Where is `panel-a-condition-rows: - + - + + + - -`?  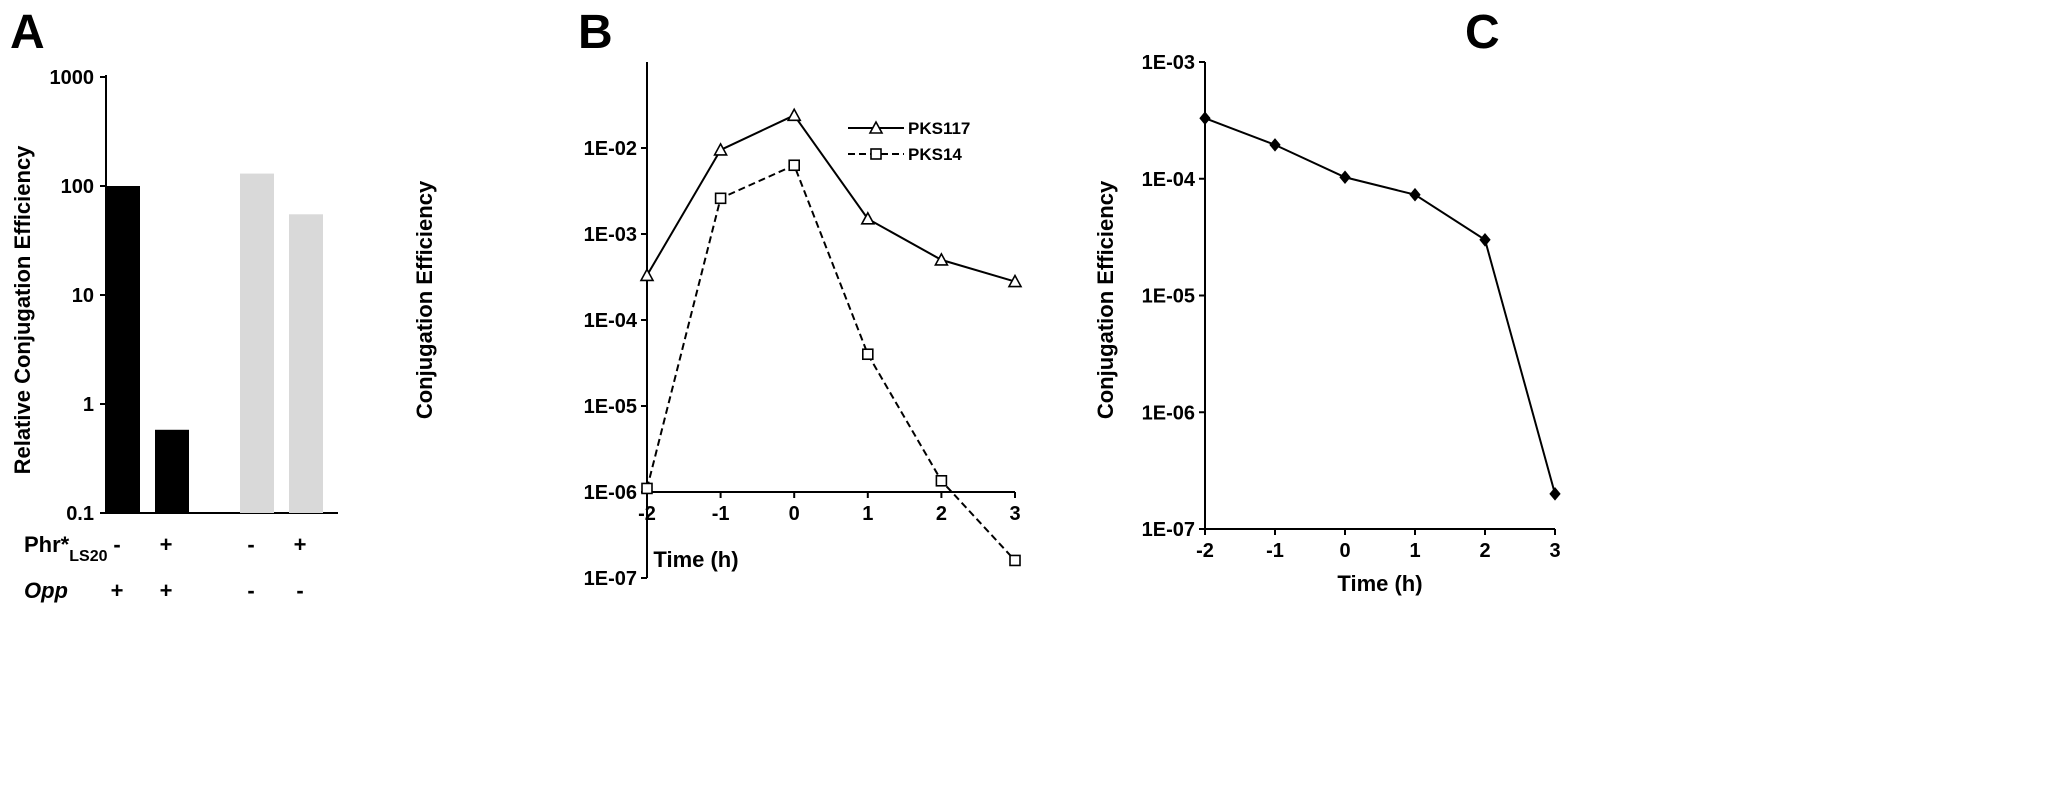
panel-a-condition-rows: - + - + + + - - is located at coordinates (209, 567).